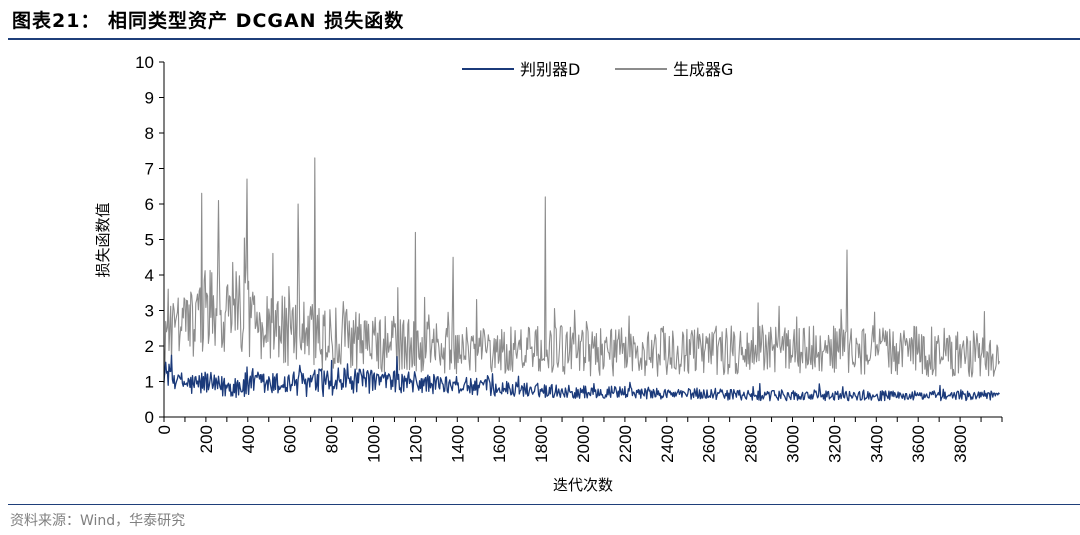  What do you see at coordinates (544, 39) in the screenshot?
I see `title-rule` at bounding box center [544, 39].